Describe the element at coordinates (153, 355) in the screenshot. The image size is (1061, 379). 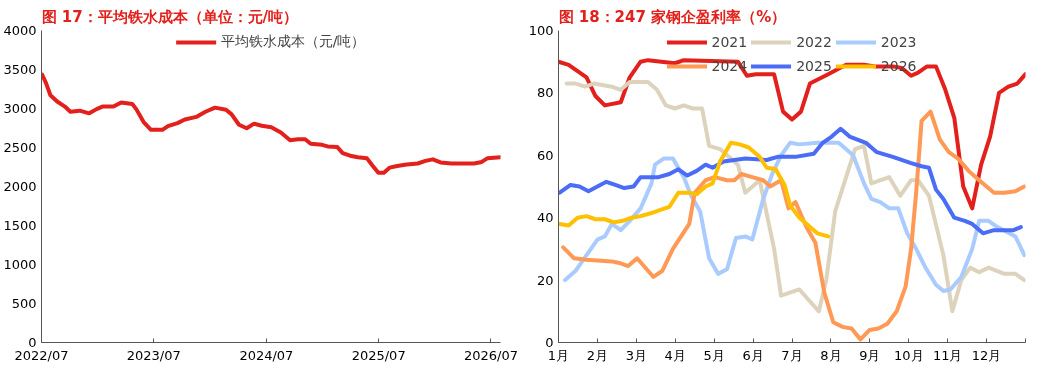
I see `x-tick-label: 2023/07` at that location.